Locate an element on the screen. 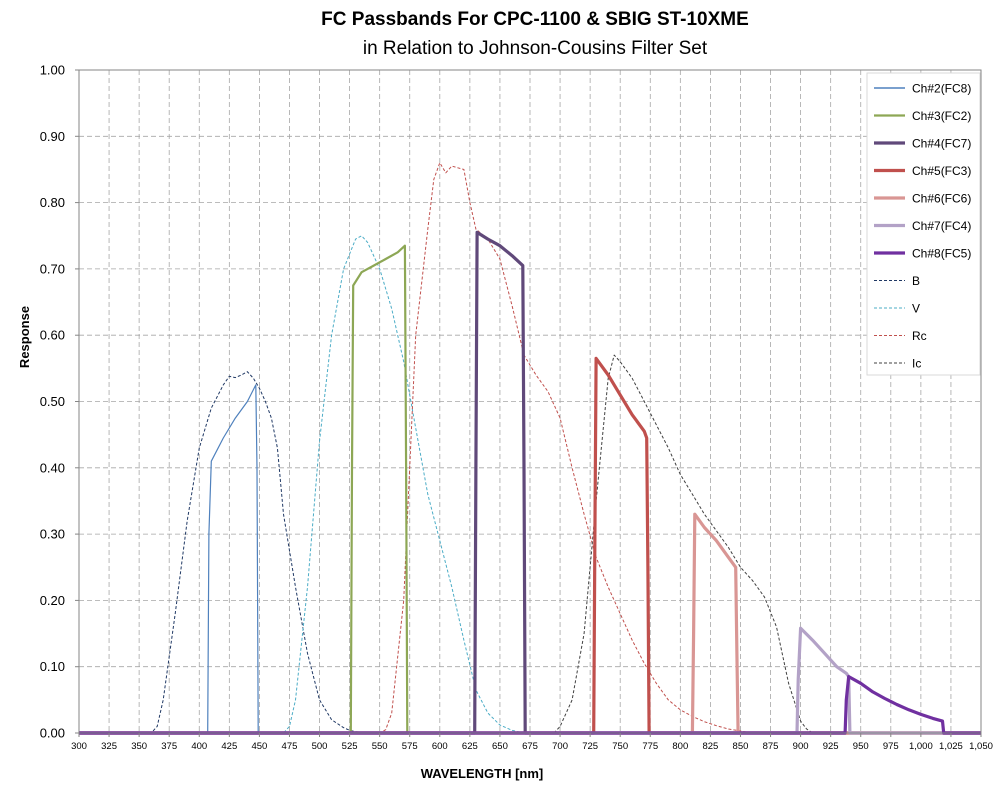  x-tick-label: 400 is located at coordinates (199, 746).